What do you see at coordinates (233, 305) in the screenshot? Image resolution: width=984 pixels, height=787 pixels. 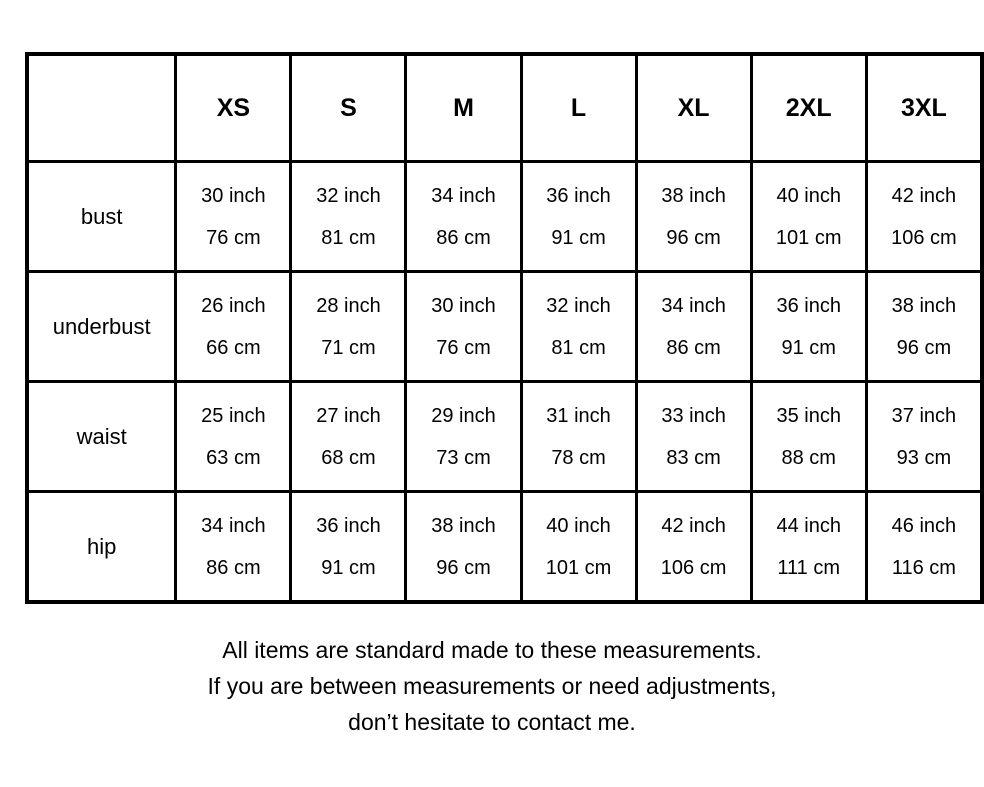 I see `inch-value: 26 inch` at bounding box center [233, 305].